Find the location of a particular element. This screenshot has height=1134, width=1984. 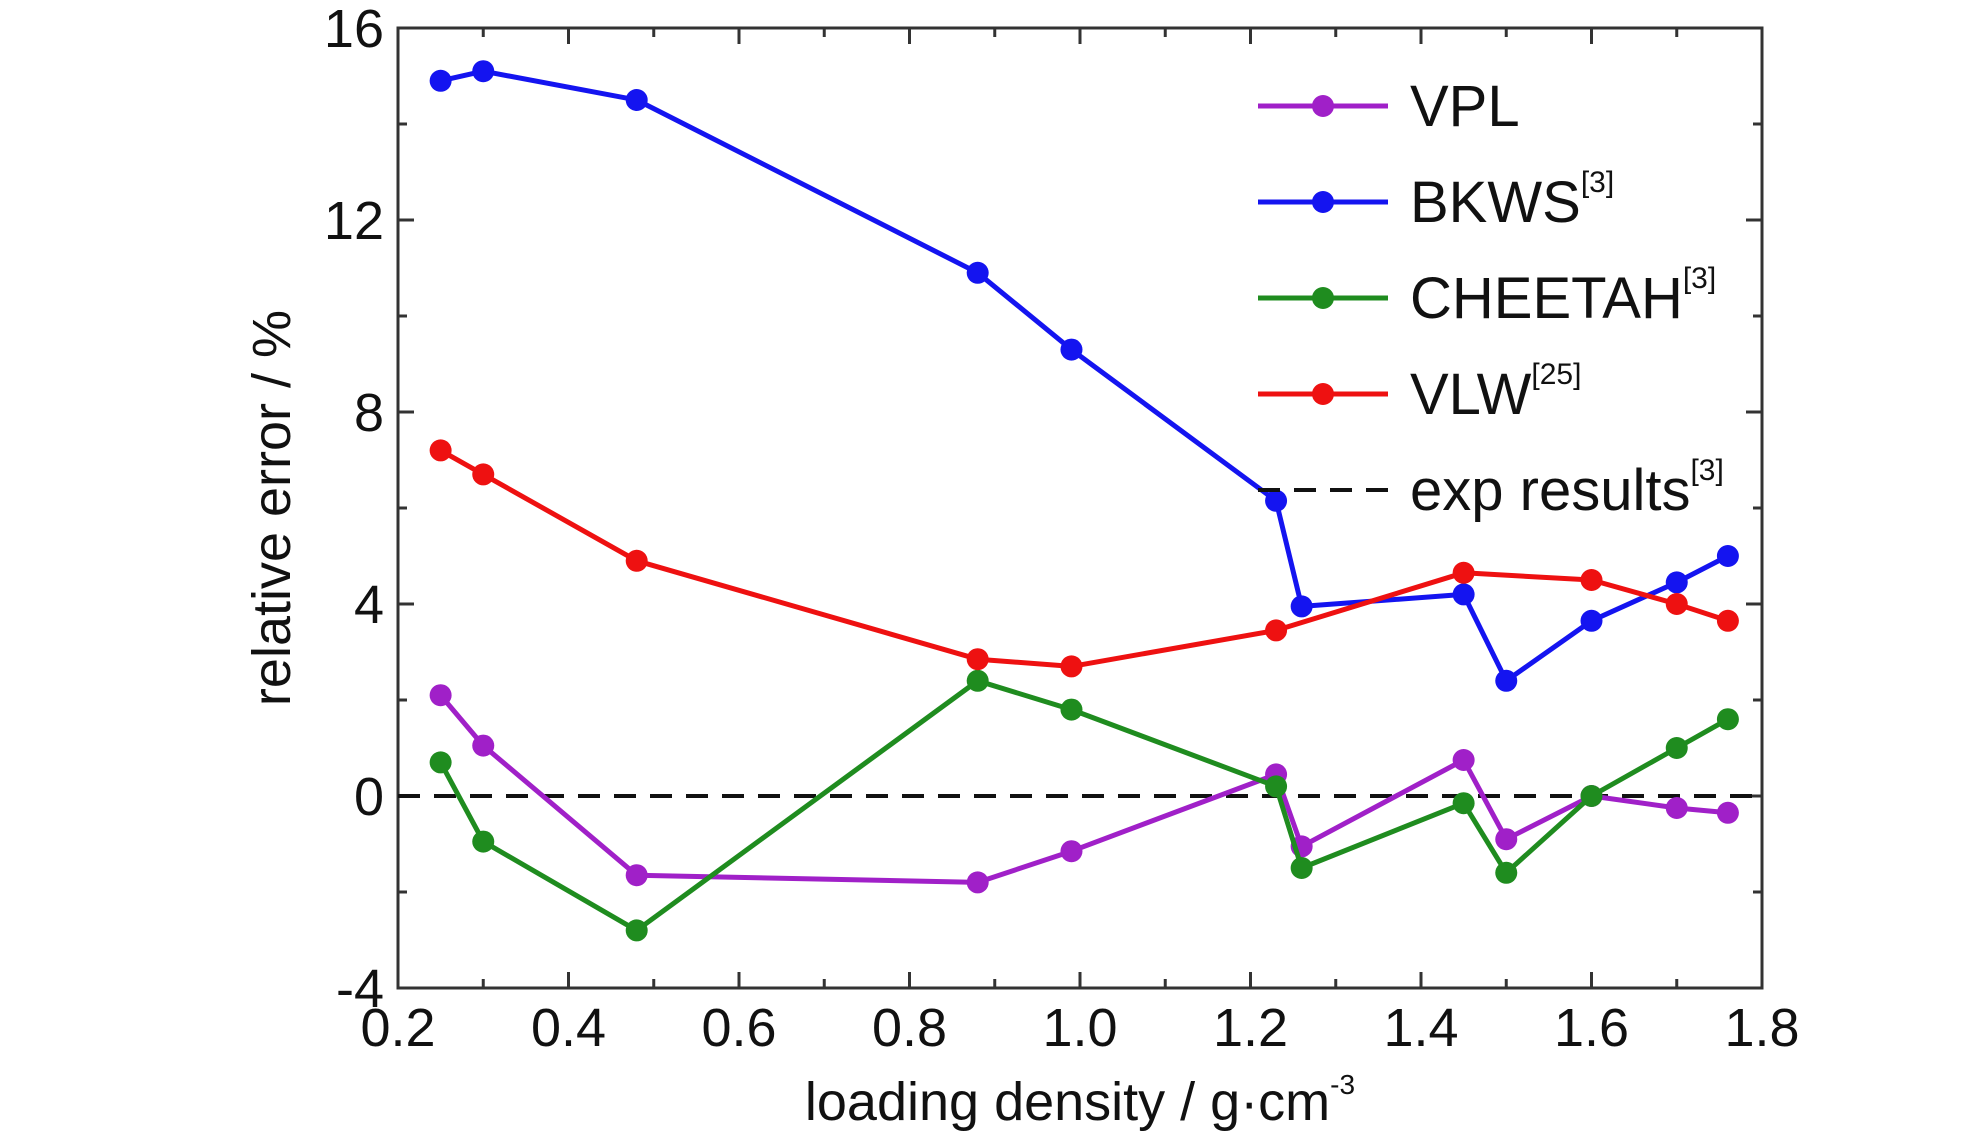

y-tick-label: 16 is located at coordinates (354, 29).